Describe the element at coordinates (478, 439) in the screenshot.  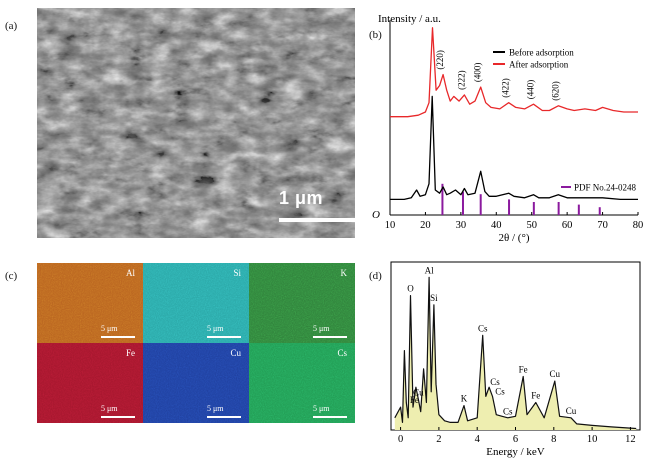
I see `eds-x-tick-label: 4` at that location.